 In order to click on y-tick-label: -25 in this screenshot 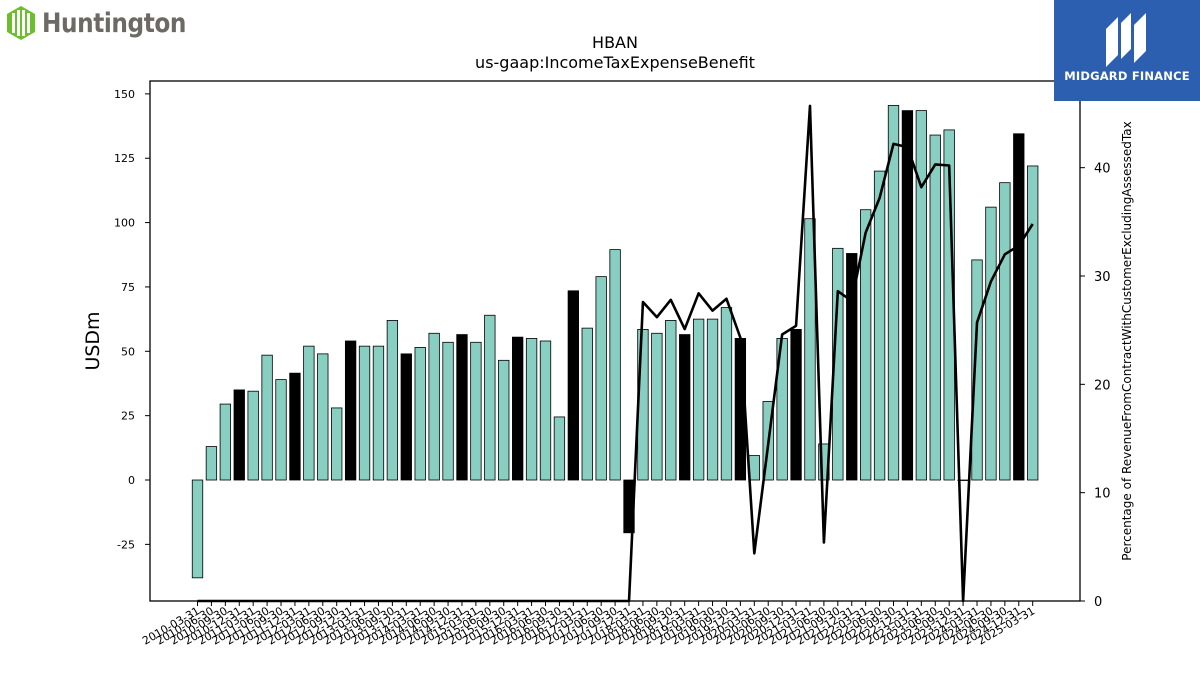, I will do `click(126, 544)`.